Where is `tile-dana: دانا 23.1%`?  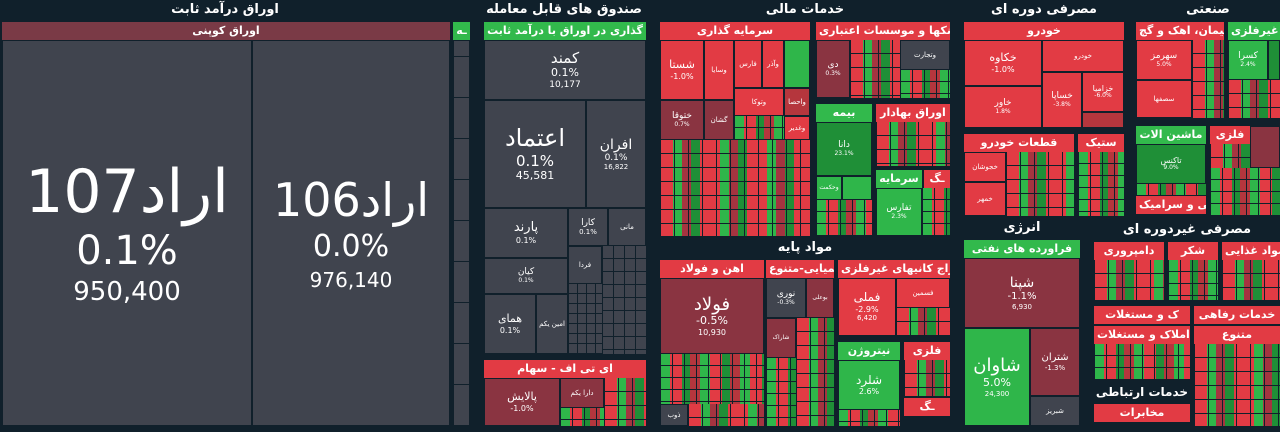 tile-dana: دانا 23.1% is located at coordinates (844, 149).